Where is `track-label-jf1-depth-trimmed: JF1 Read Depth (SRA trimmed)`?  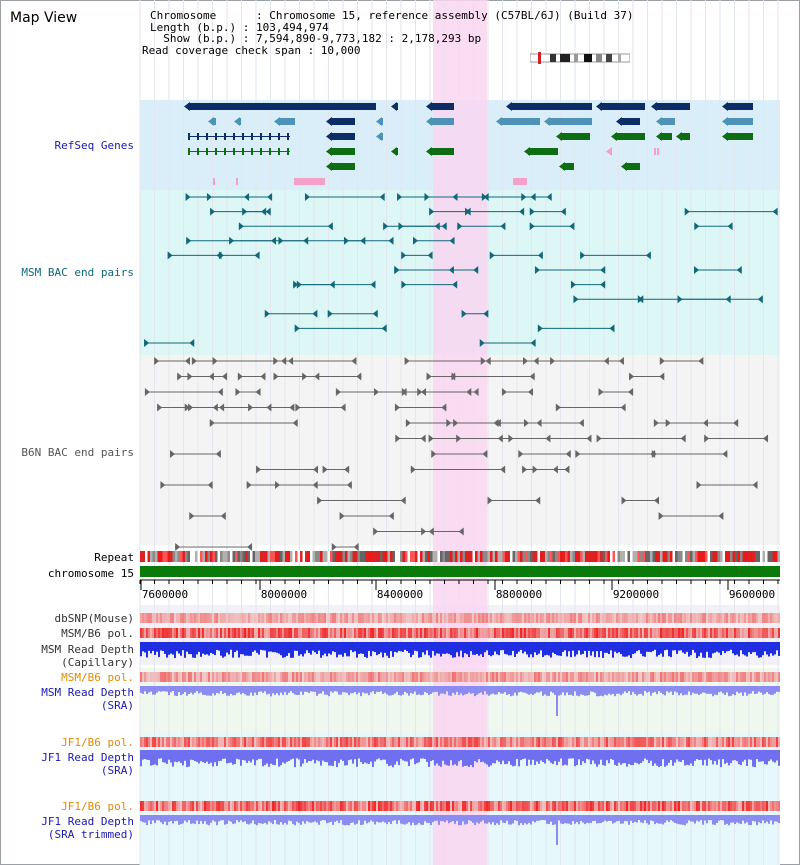 track-label-jf1-depth-trimmed: JF1 Read Depth (SRA trimmed) is located at coordinates (87, 828).